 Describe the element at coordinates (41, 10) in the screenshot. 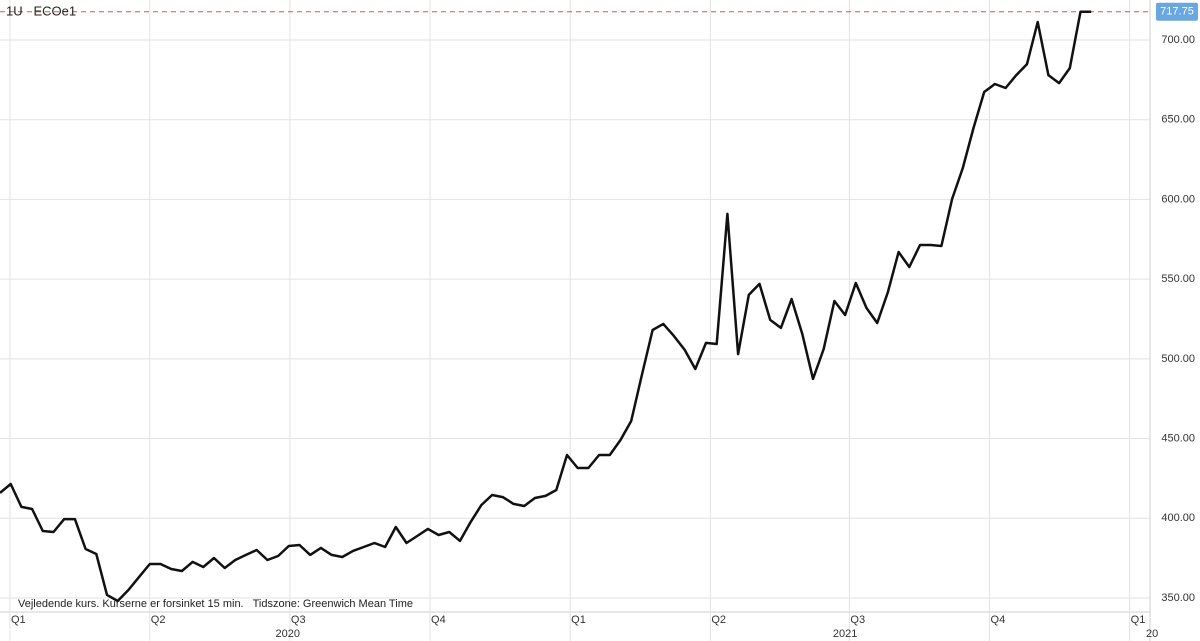

I see `chart-title: 1U ECOe1` at that location.